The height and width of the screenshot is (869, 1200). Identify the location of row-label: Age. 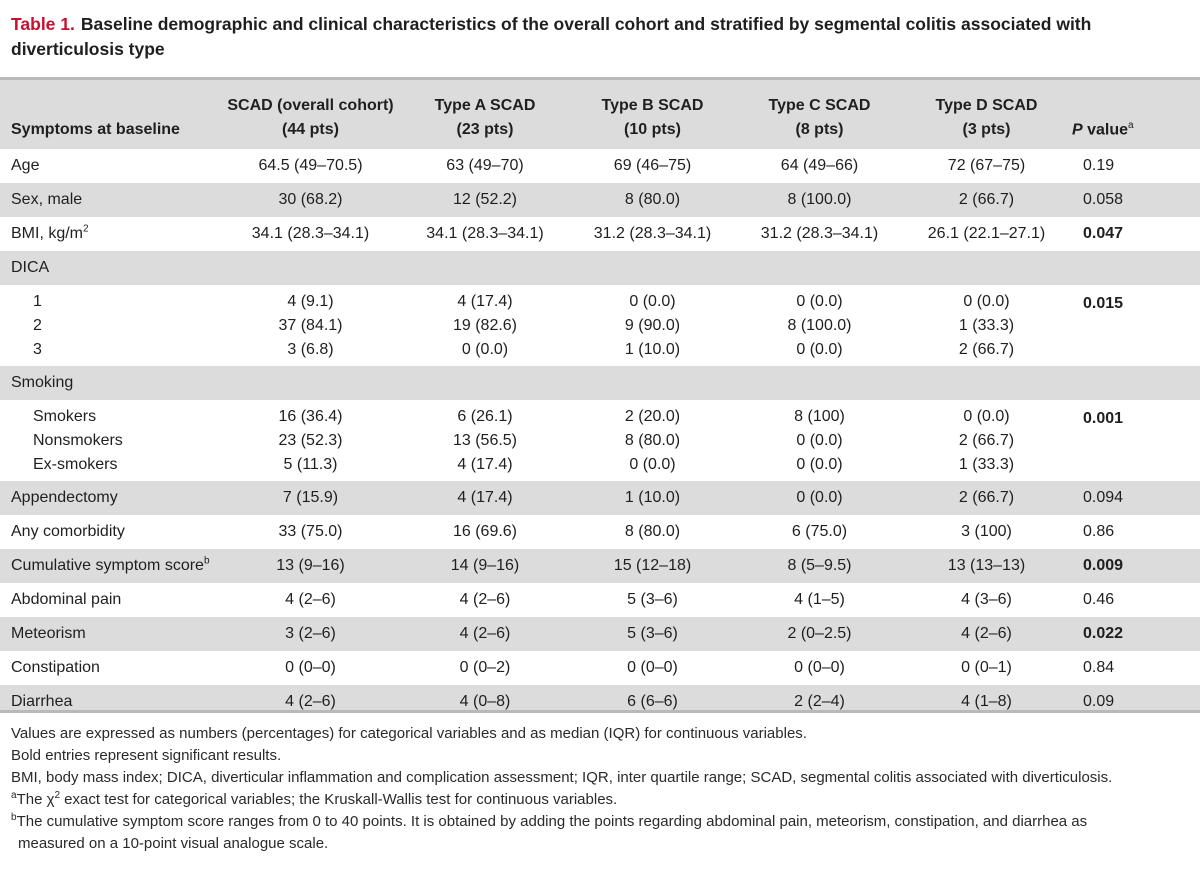
(25, 165).